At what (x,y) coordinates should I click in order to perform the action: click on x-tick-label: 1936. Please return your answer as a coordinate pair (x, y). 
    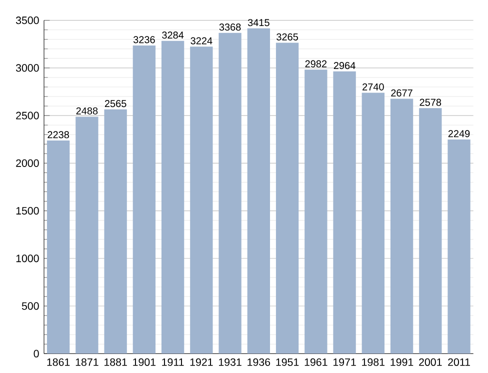
    Looking at the image, I should click on (259, 362).